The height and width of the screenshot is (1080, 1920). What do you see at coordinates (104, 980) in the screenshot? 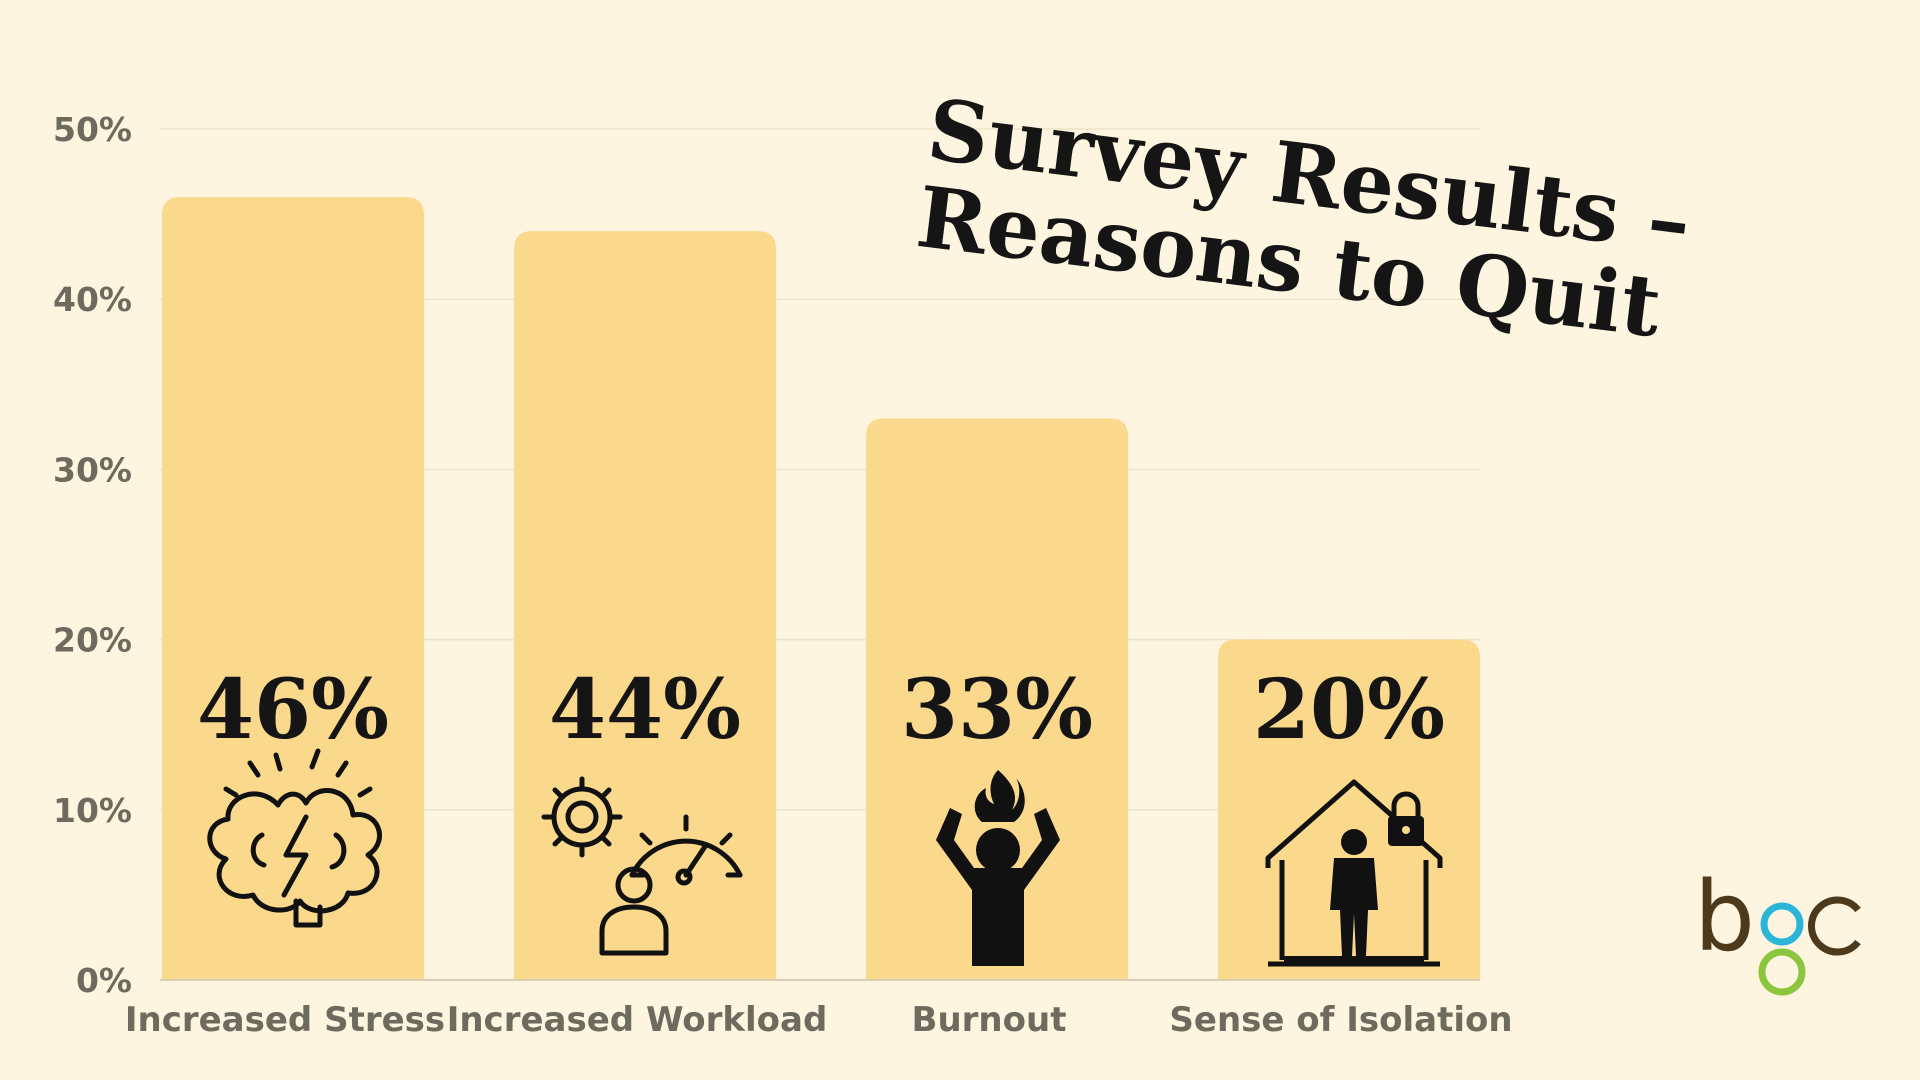
I see `y-tick-label: 0%` at bounding box center [104, 980].